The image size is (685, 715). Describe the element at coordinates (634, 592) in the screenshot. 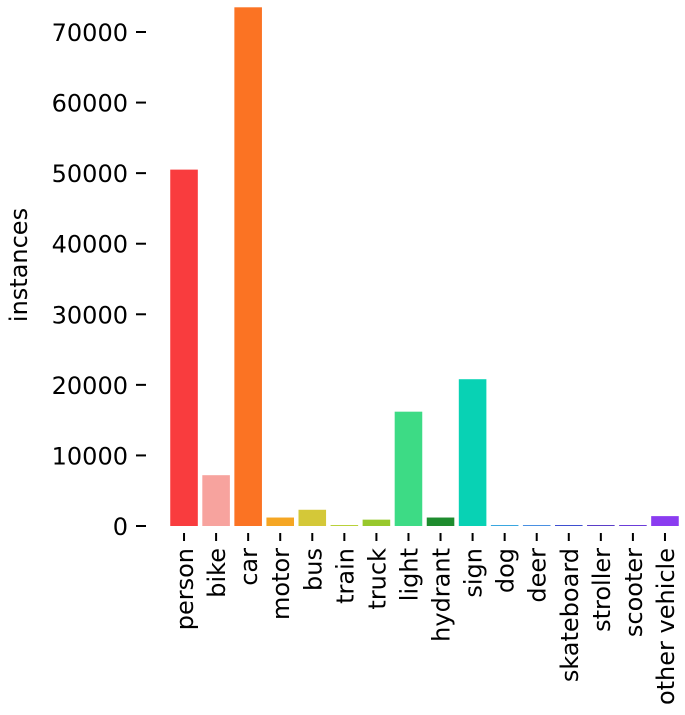

I see `x-tick-label: scooter` at that location.